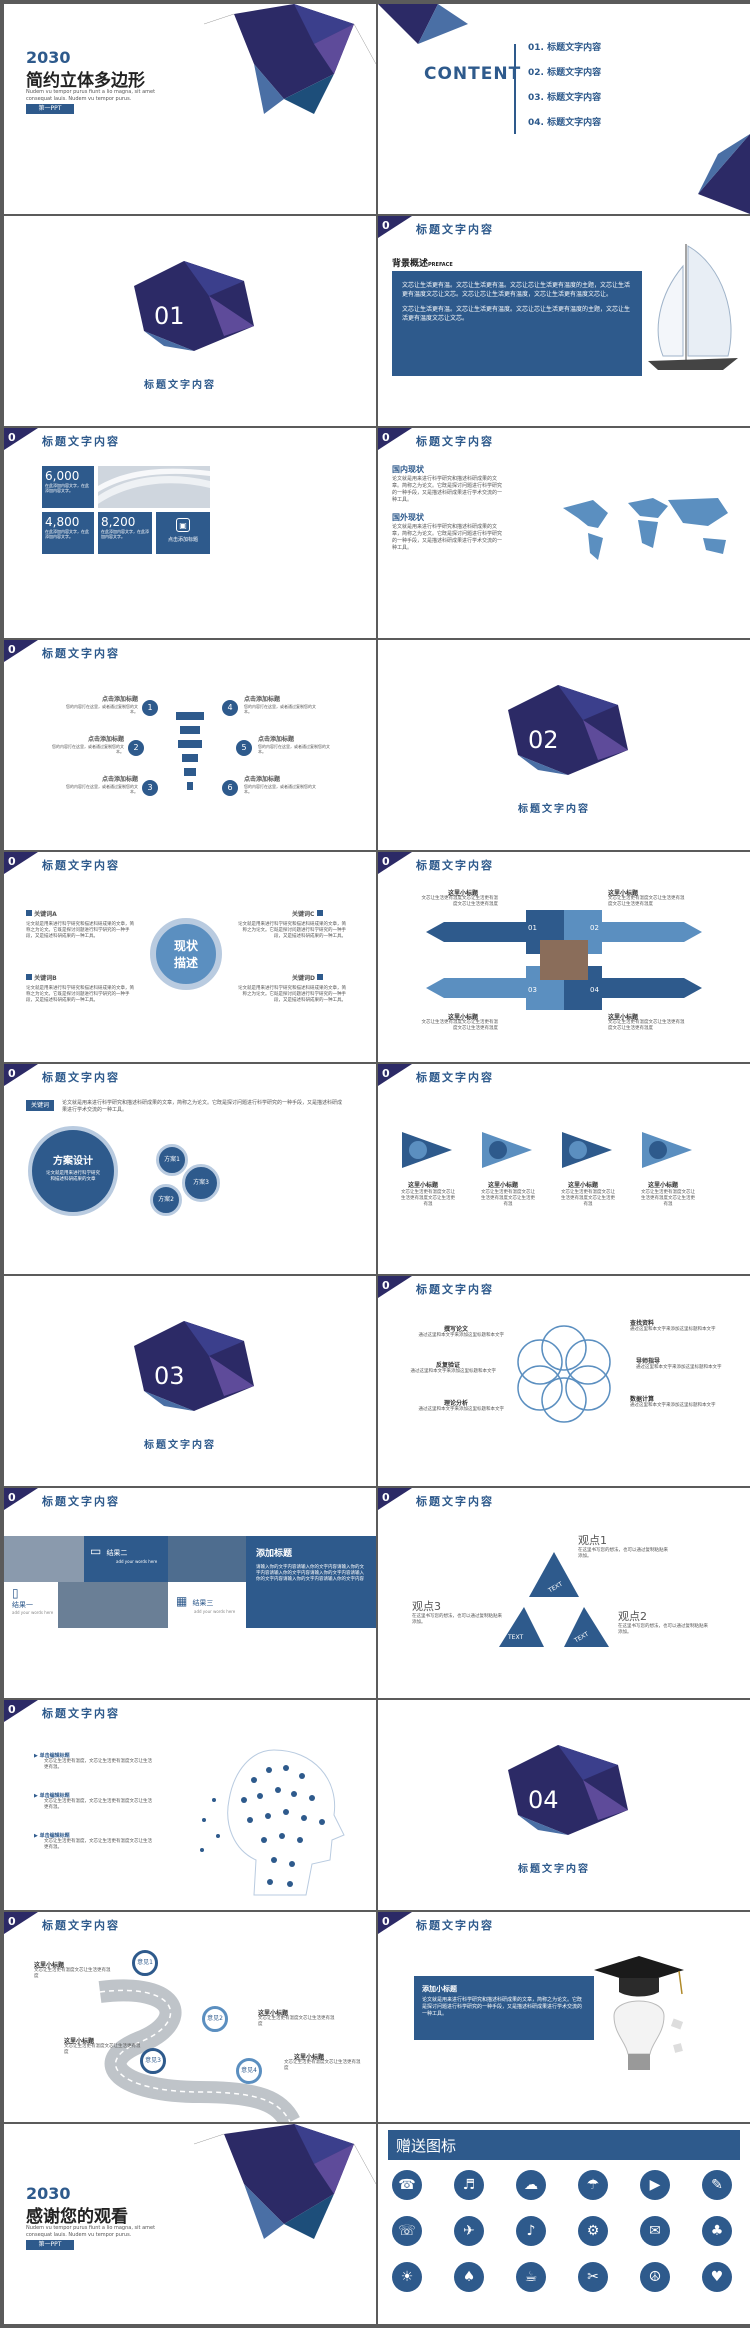  I want to click on map-pin: 意见1, so click(145, 1963).